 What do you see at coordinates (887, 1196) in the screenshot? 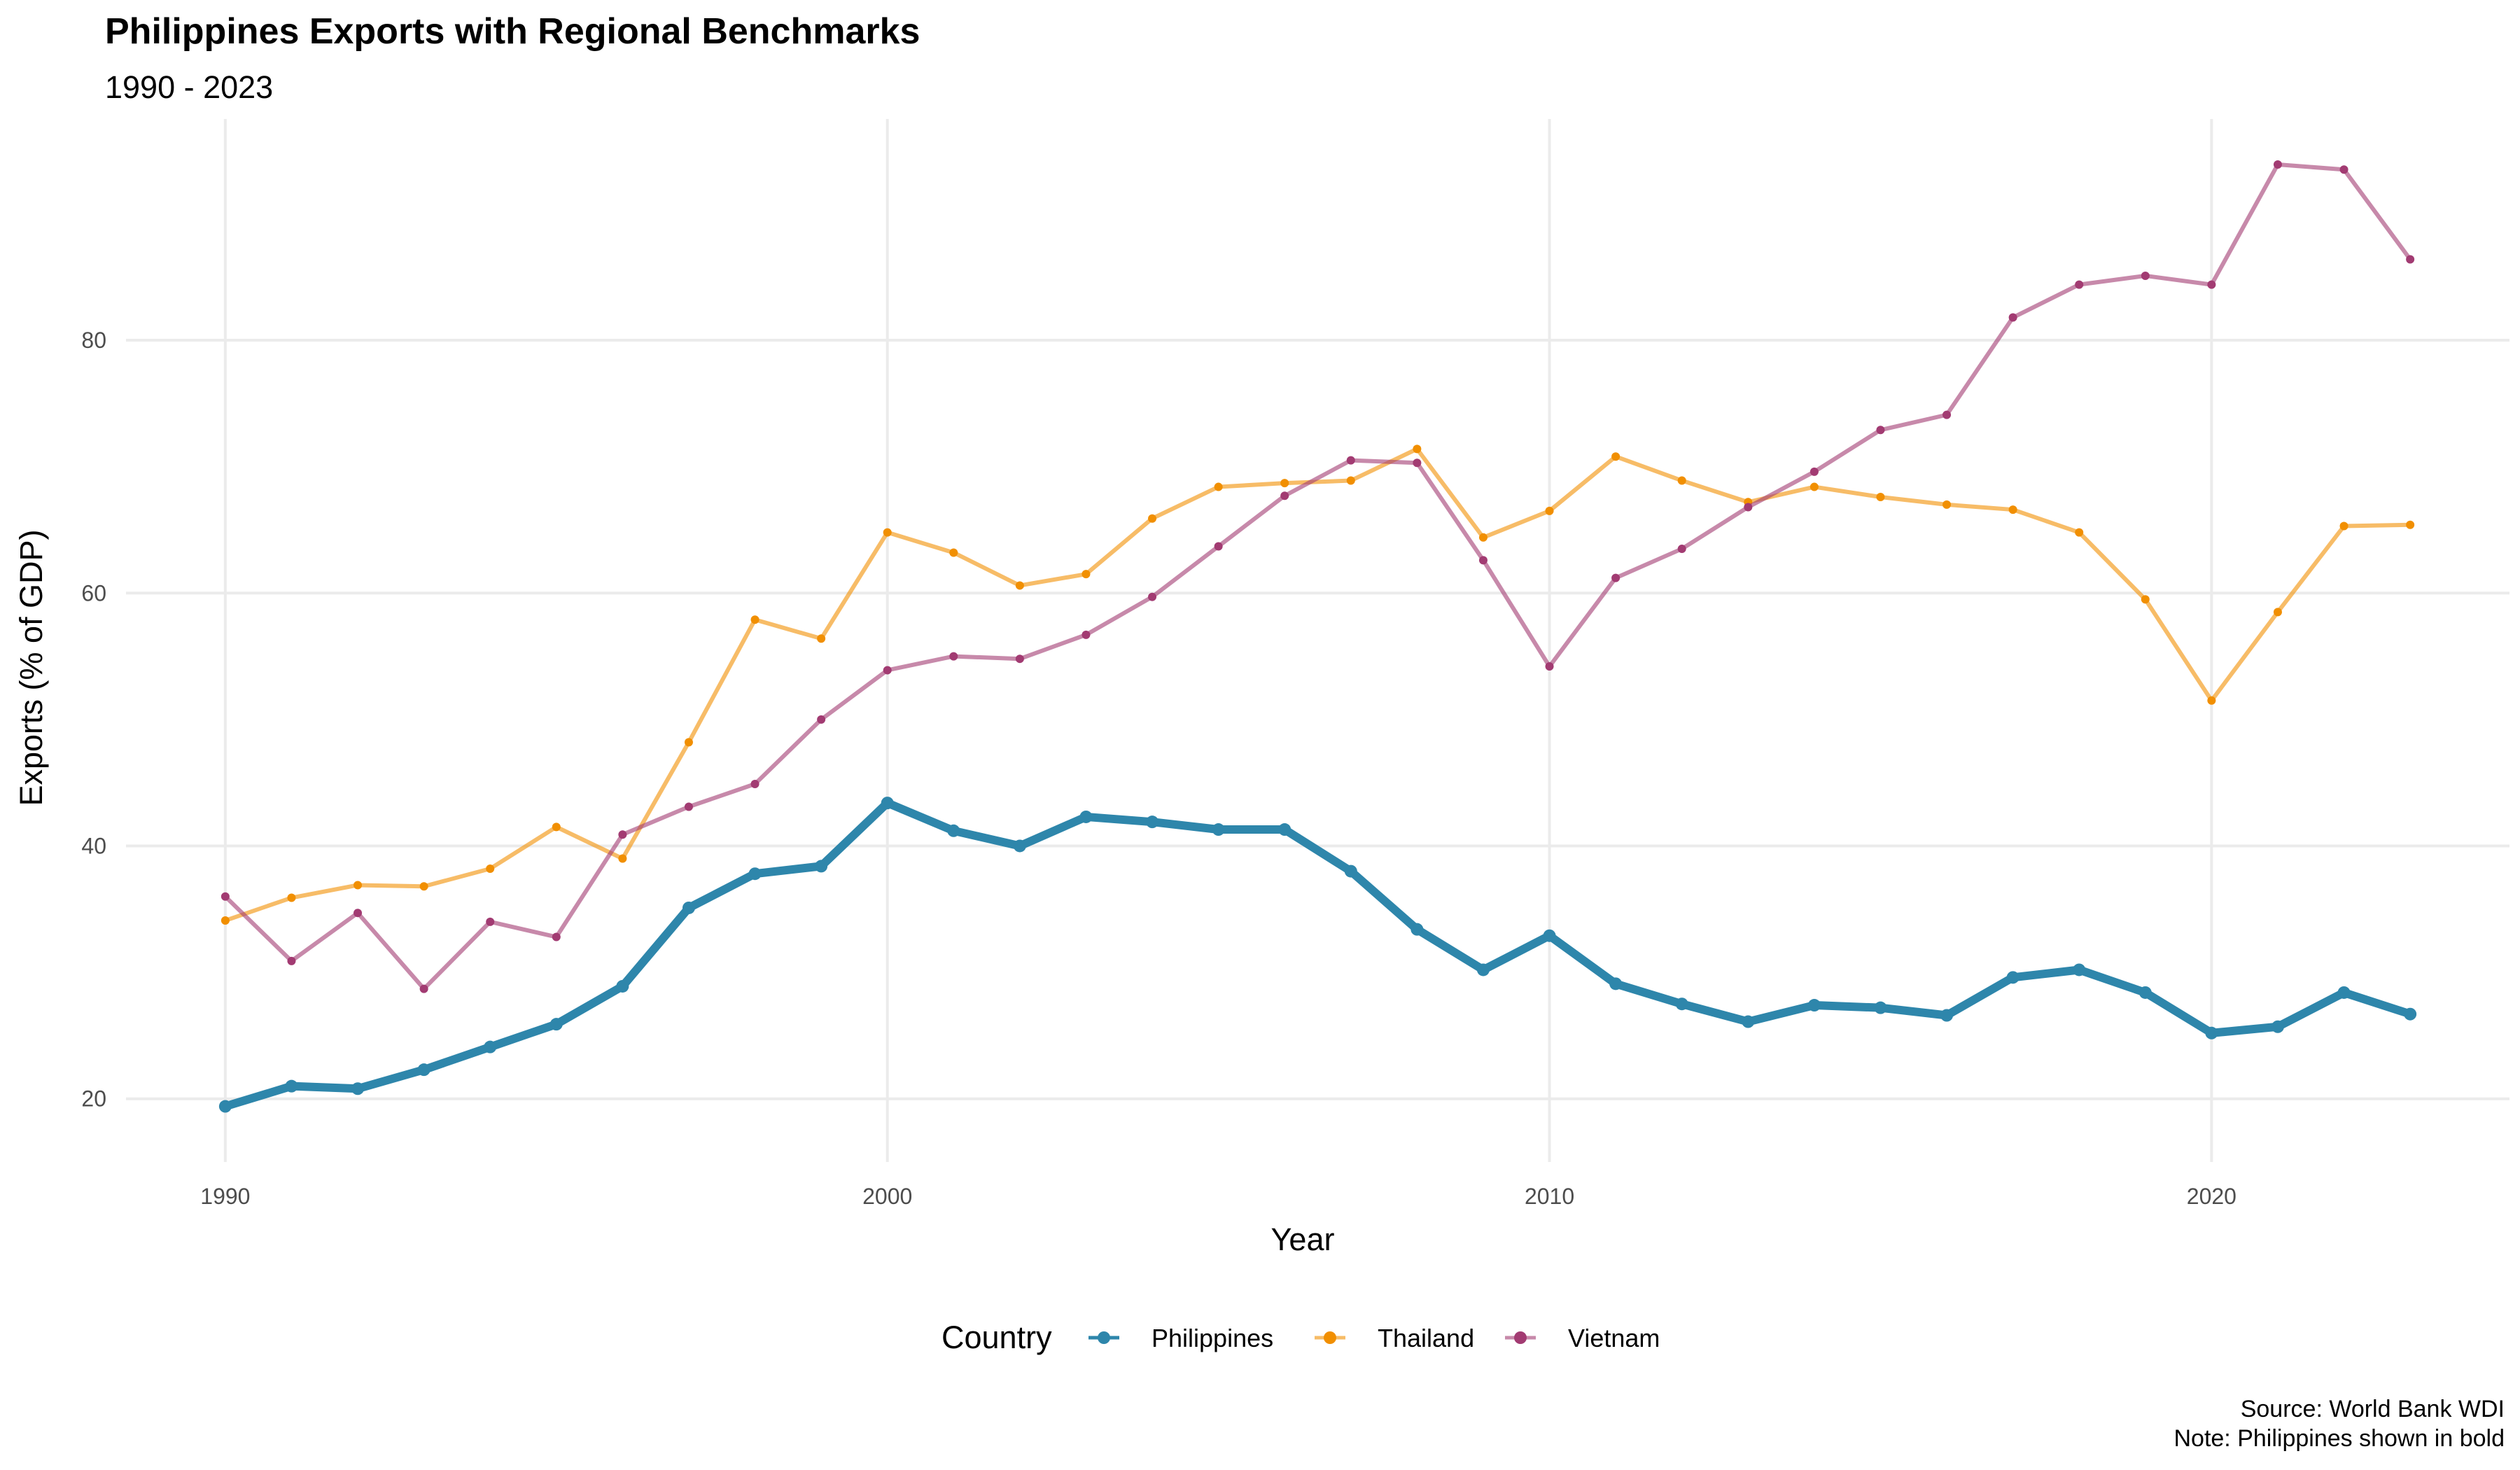
I see `x-tick-label: 2000` at bounding box center [887, 1196].